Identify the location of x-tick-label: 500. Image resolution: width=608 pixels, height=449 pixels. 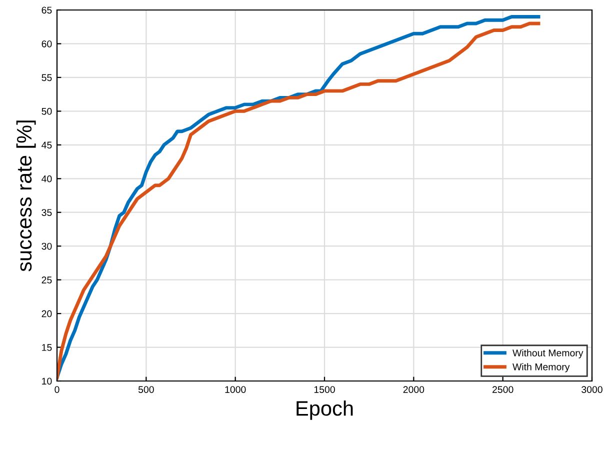
(146, 389).